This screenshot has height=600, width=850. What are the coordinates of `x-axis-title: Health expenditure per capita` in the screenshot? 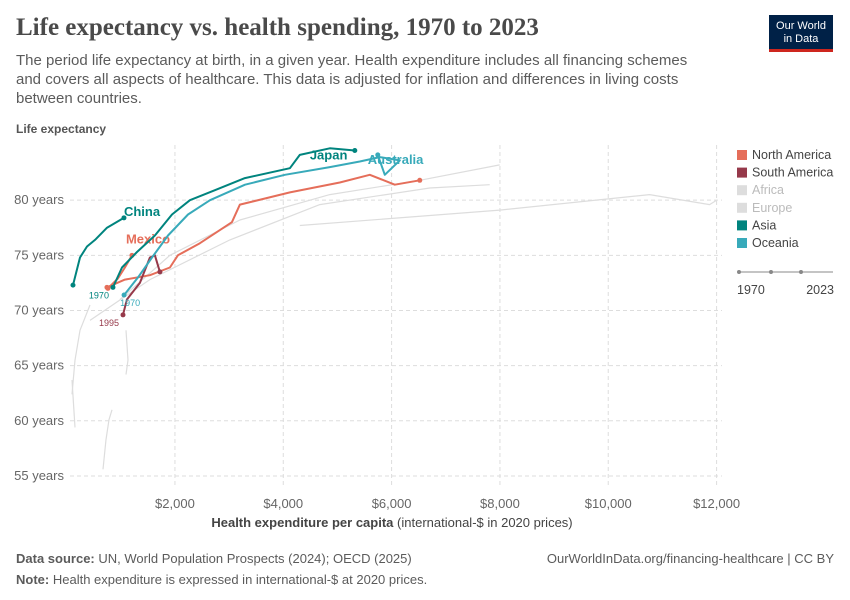 It's located at (302, 522).